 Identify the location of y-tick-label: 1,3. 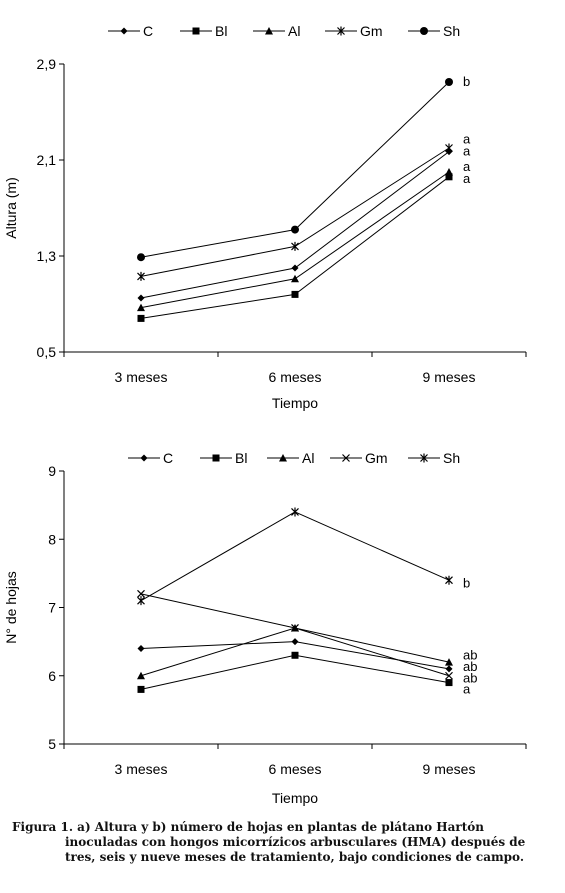
(47, 256).